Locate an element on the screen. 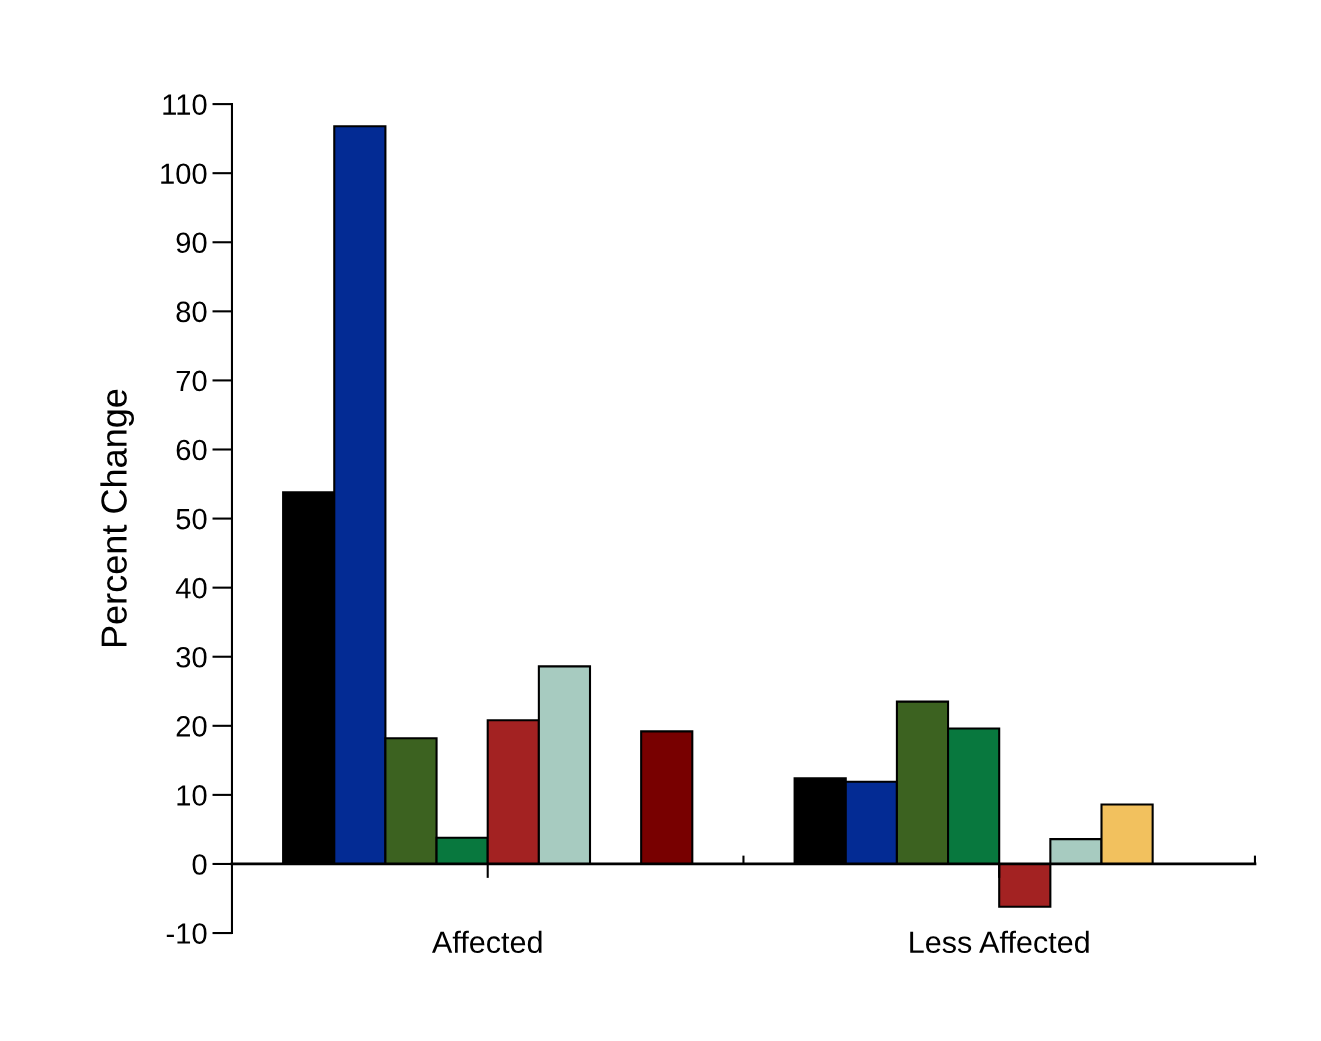 This screenshot has width=1321, height=1041. x-tick-label: Affected is located at coordinates (486, 942).